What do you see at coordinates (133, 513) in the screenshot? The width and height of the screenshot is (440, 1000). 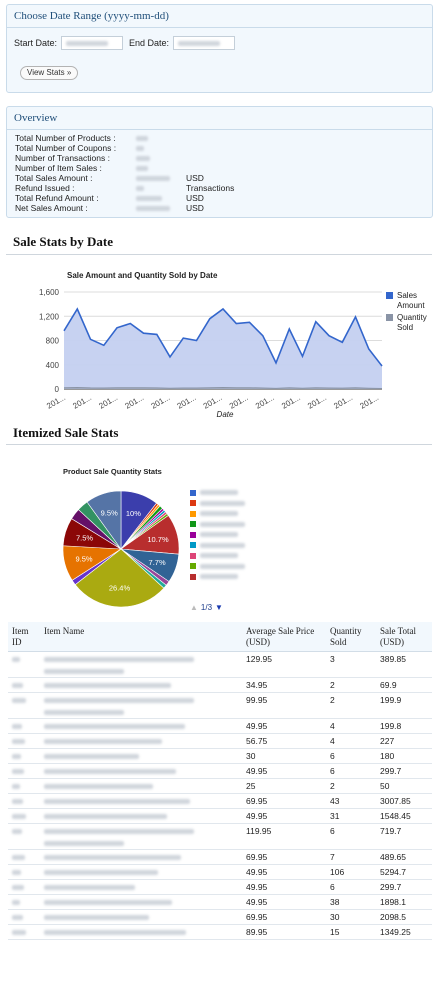 I see `pie-slice-label: 10%` at bounding box center [133, 513].